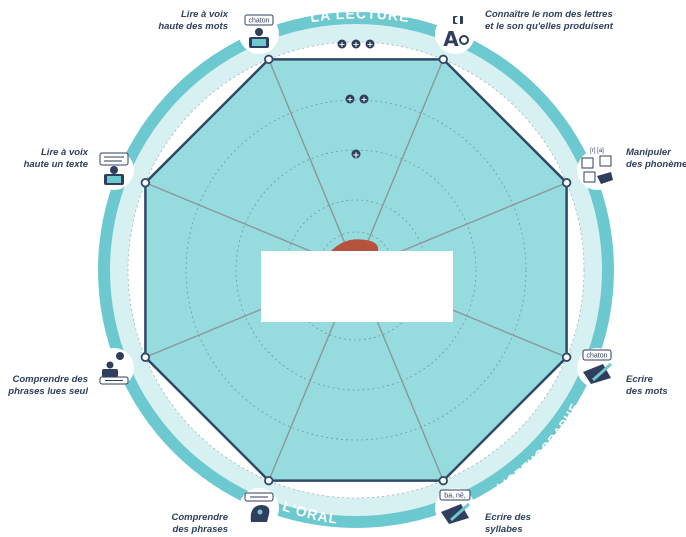 The height and width of the screenshot is (537, 686). Describe the element at coordinates (451, 39) in the screenshot. I see `svg-text: A` at that location.